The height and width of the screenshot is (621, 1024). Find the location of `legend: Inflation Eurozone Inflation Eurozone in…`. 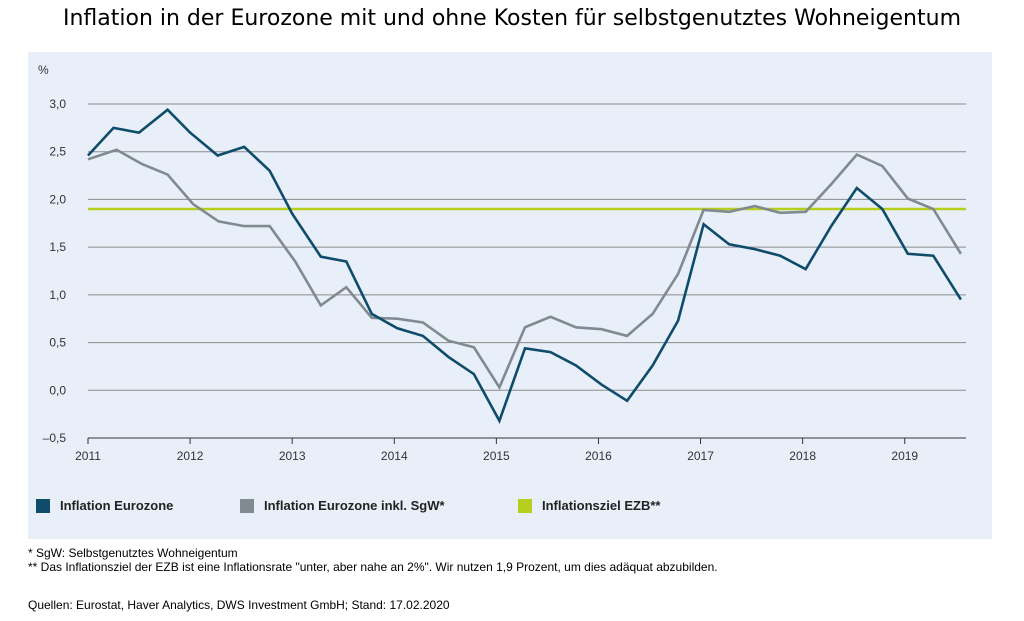

legend: Inflation Eurozone Inflation Eurozone in… is located at coordinates (506, 509).